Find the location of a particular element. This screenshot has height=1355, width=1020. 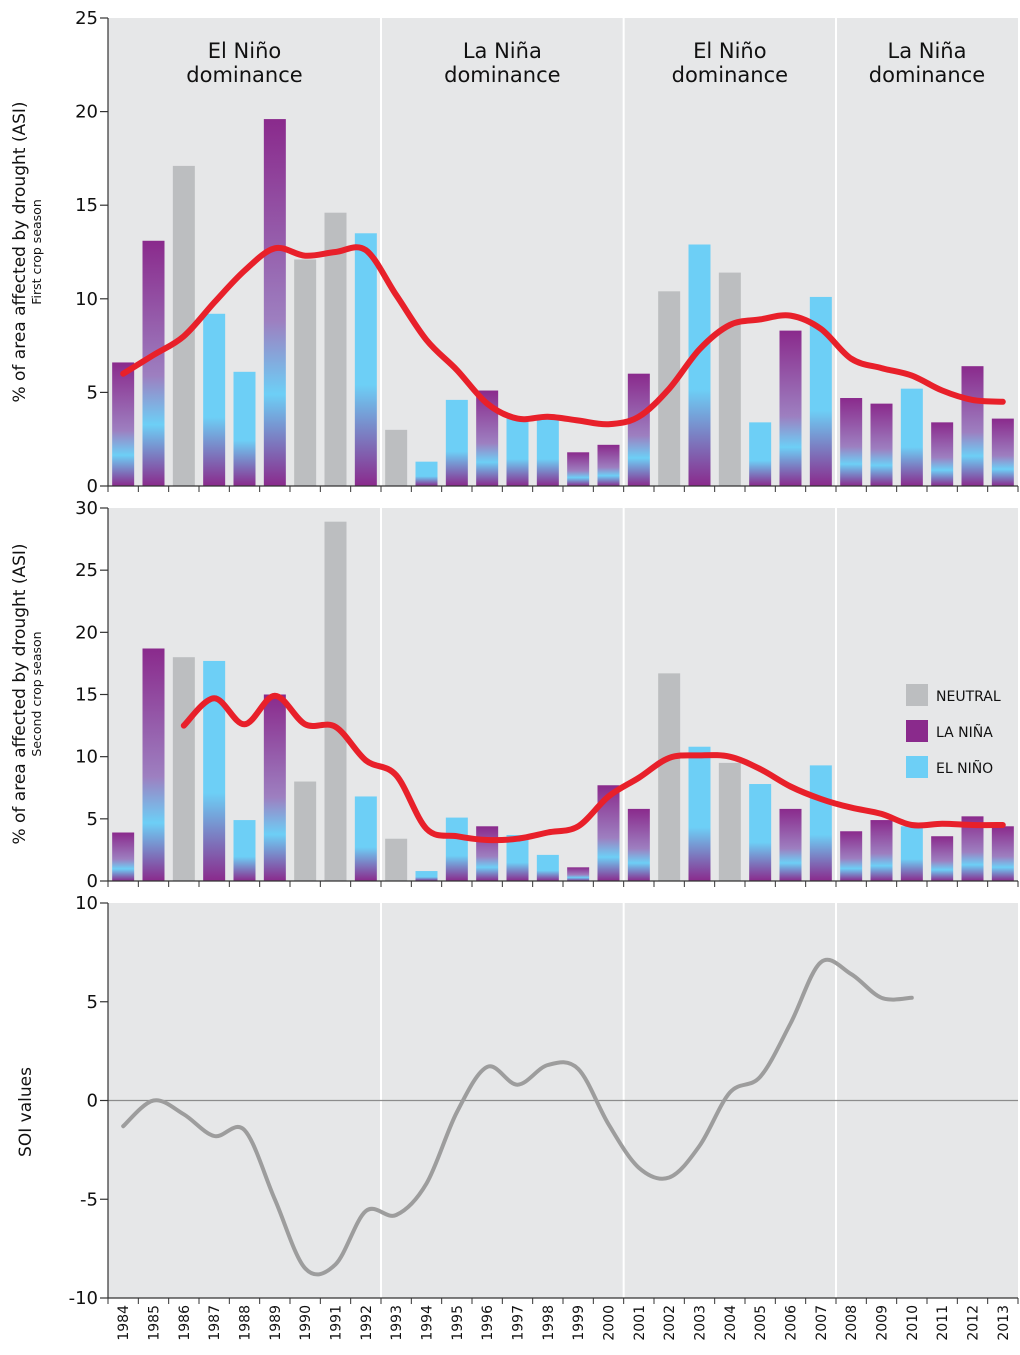

x-tick-label: 1991 is located at coordinates (337, 1323).